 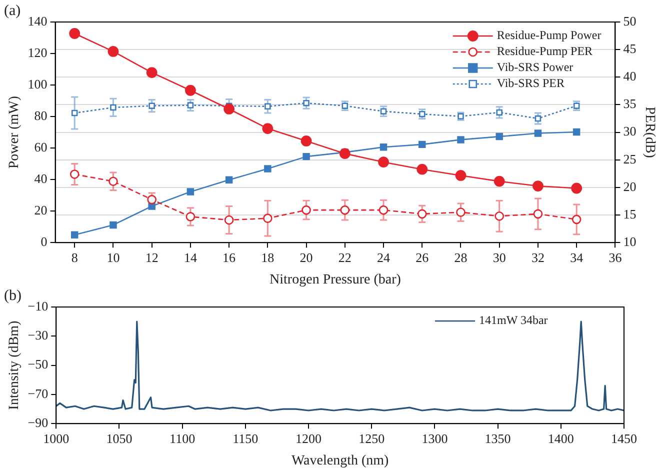 What do you see at coordinates (38, 20) in the screenshot?
I see `y-tick-label: 140` at bounding box center [38, 20].